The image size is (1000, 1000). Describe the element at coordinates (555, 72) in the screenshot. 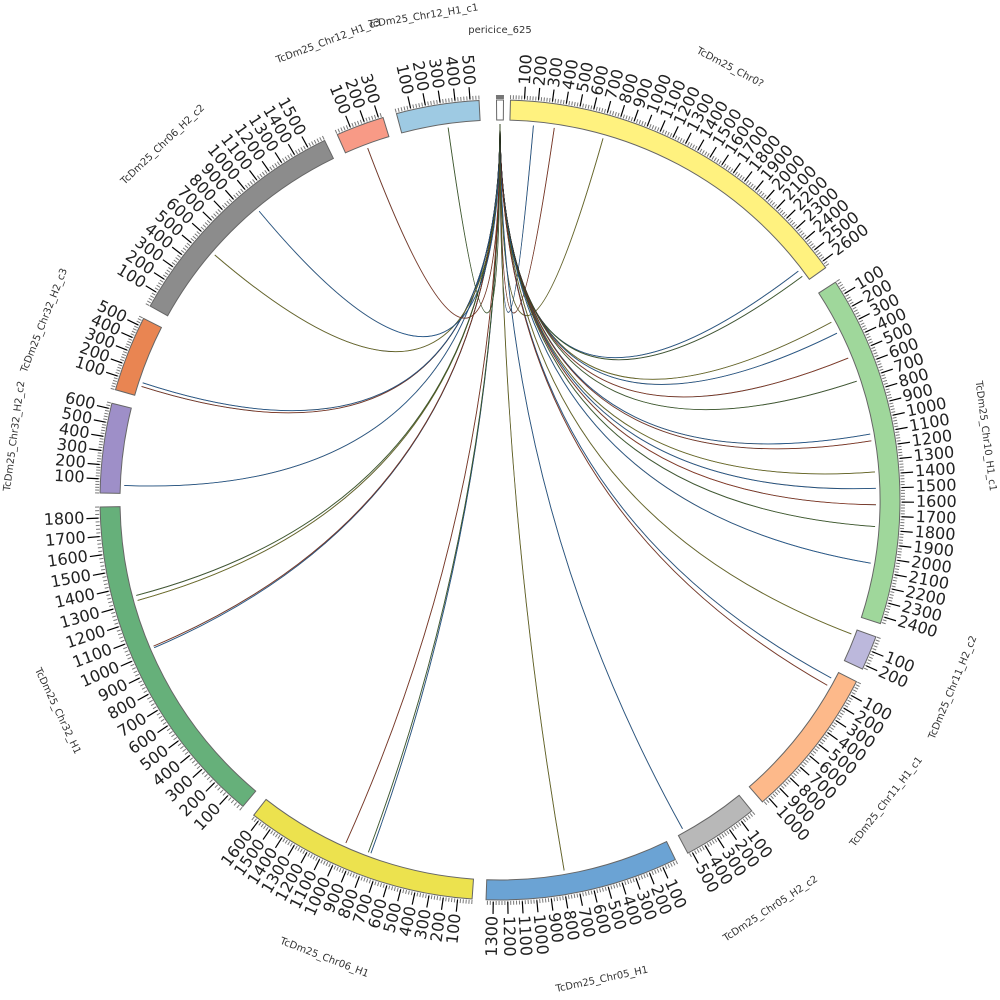

I see `tick-label: 300` at that location.